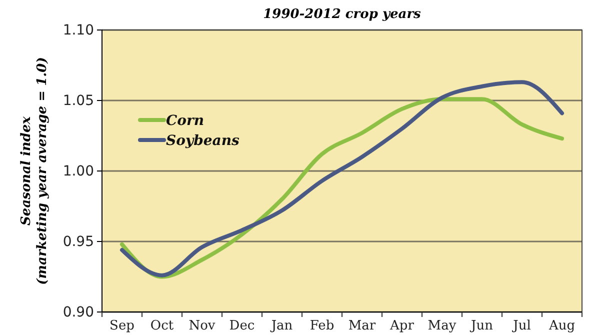 This screenshot has height=335, width=595. What do you see at coordinates (521, 326) in the screenshot?
I see `x-tick-label: Jul` at bounding box center [521, 326].